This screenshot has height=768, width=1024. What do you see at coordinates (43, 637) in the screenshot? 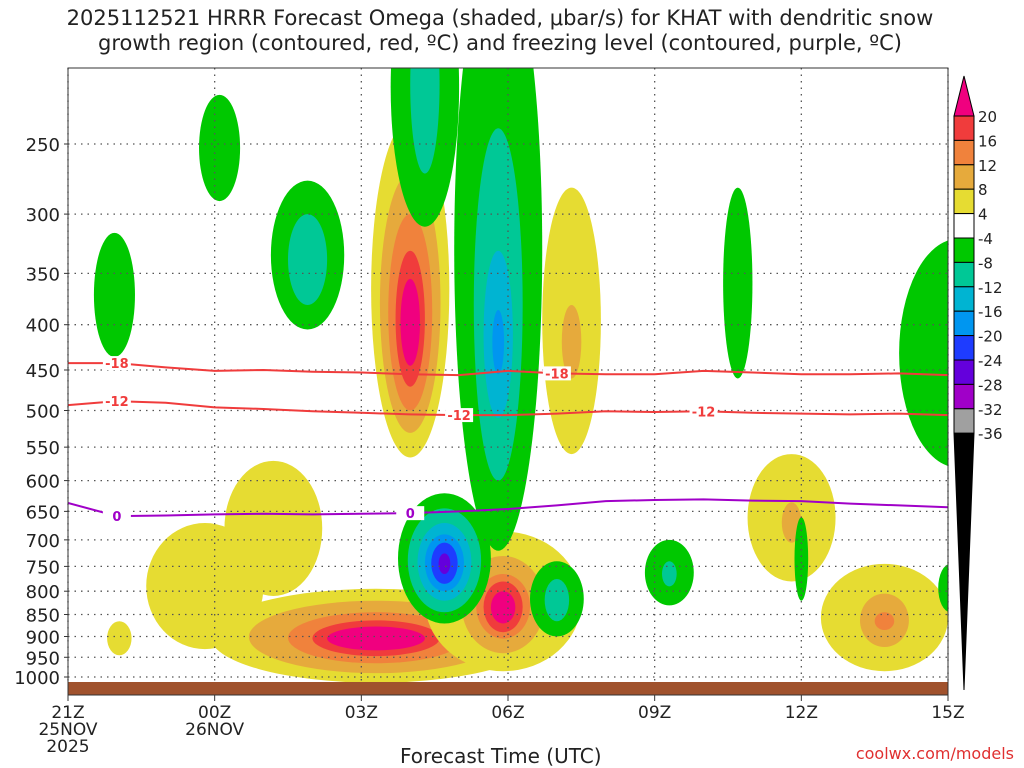
I see `ytick-label-900: 900` at bounding box center [43, 637].